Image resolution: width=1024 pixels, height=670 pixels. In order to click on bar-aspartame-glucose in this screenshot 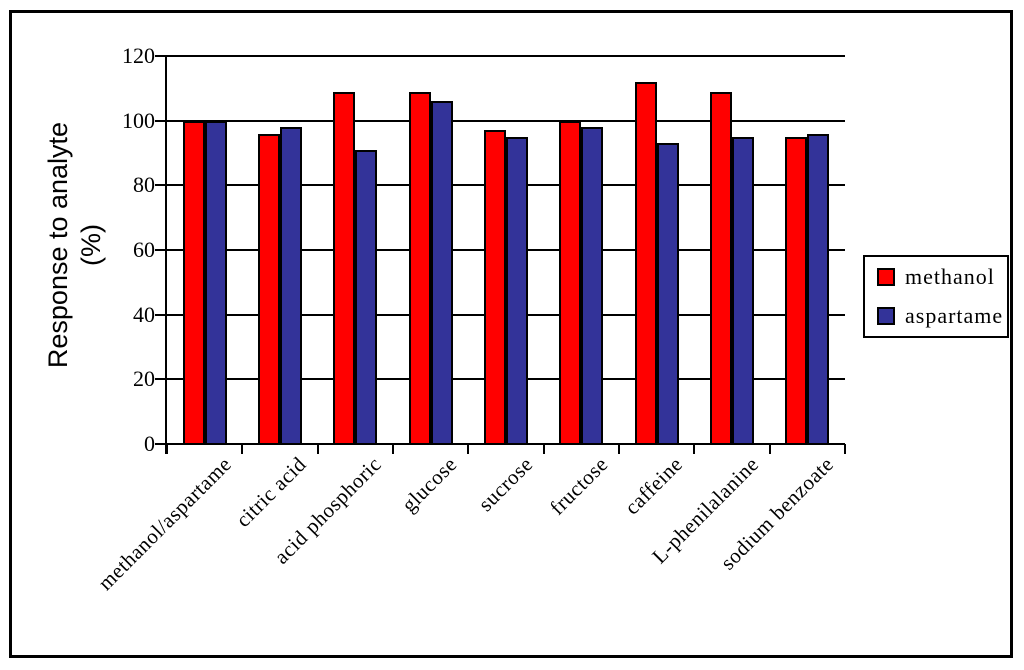, I will do `click(442, 272)`.